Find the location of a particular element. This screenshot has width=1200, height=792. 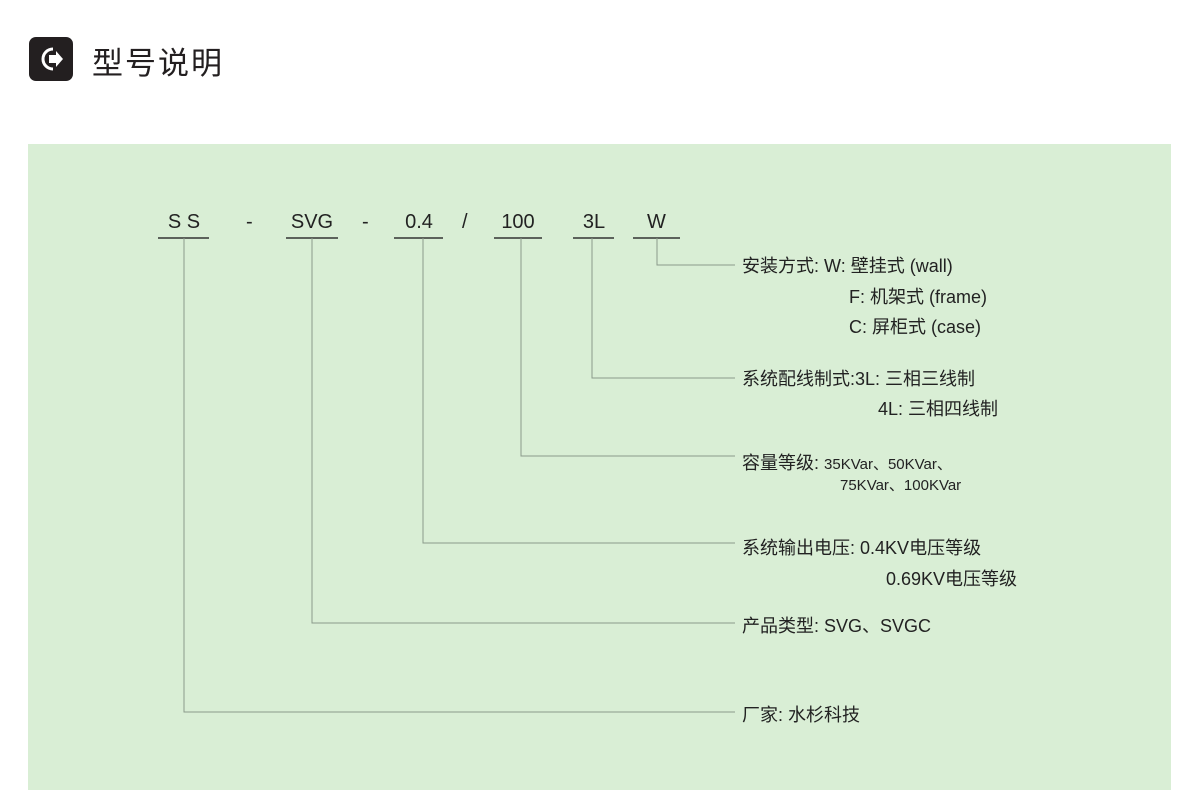

code-segment-product: SVG is located at coordinates (312, 222).